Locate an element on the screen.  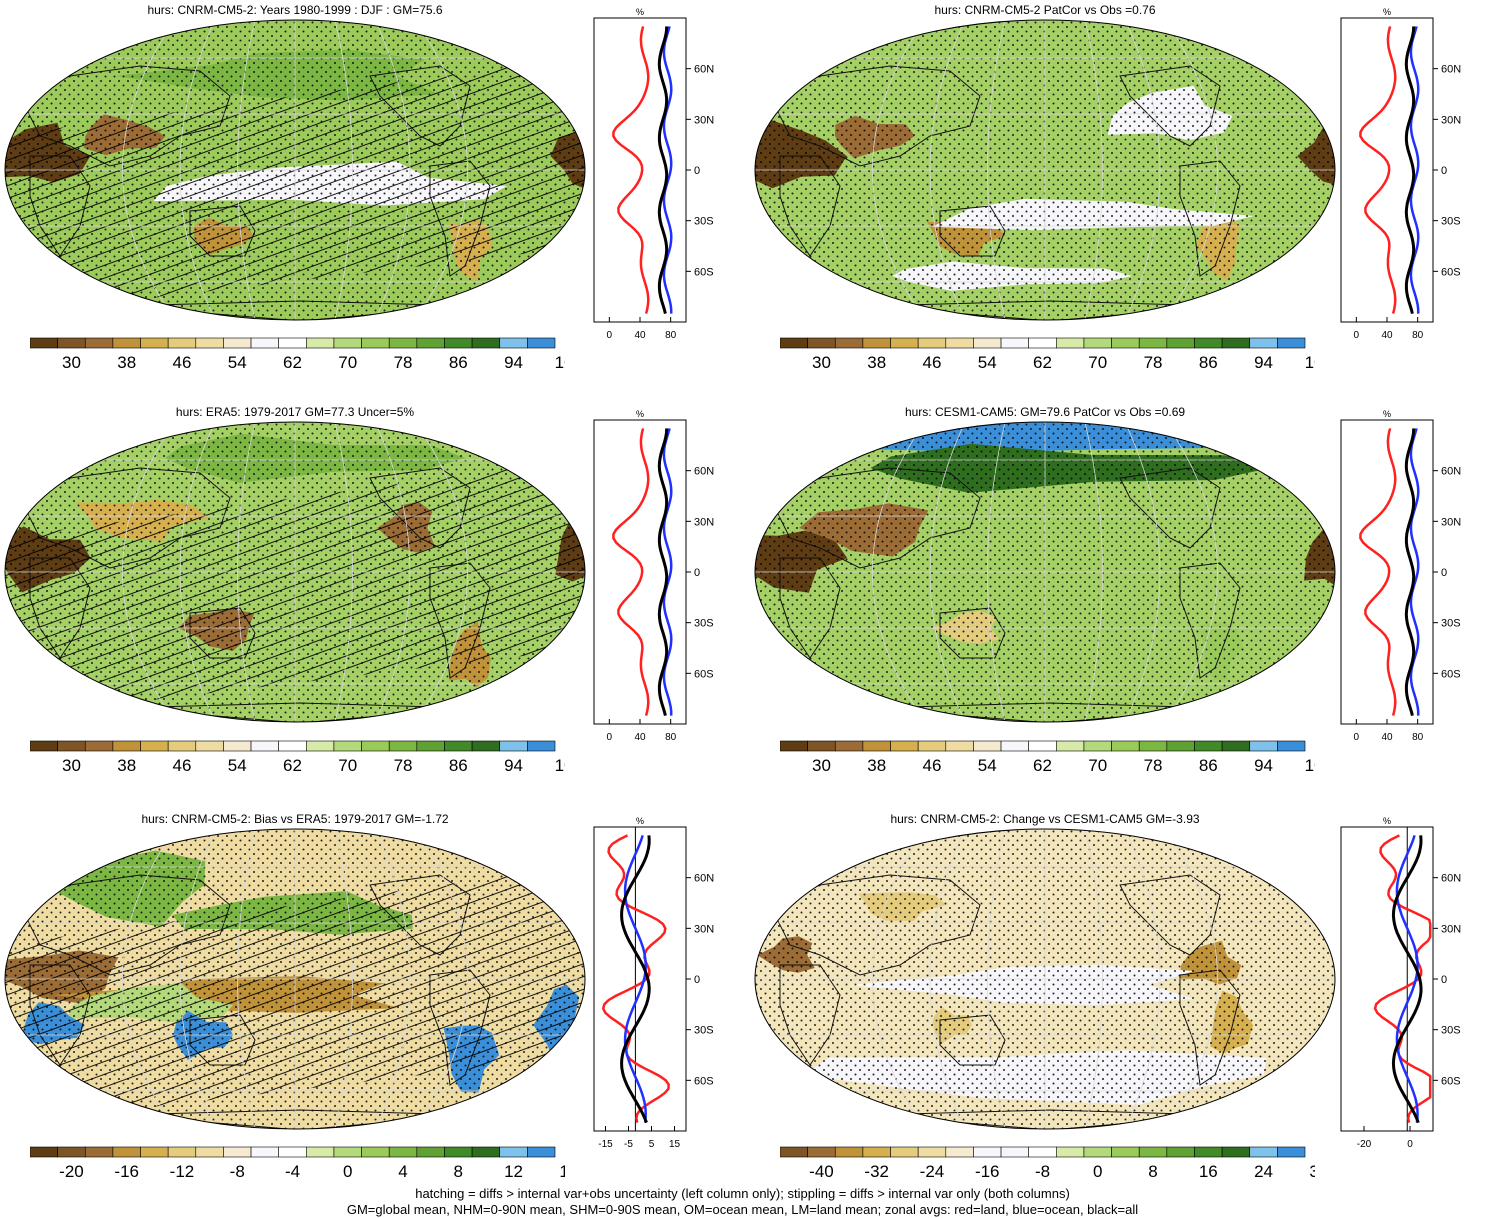
colorbar: 303846546270788694102110 is located at coordinates (297, 757).